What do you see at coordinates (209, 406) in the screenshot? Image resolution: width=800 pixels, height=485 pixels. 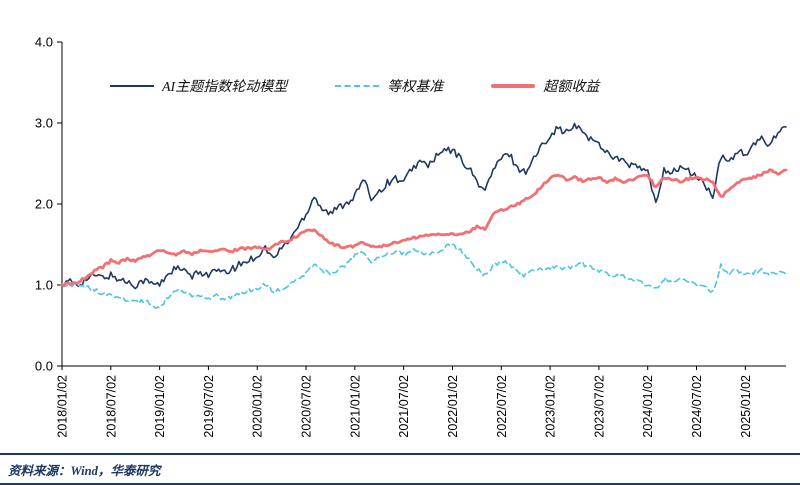 I see `x-tick-label: 2019/07/02` at bounding box center [209, 406].